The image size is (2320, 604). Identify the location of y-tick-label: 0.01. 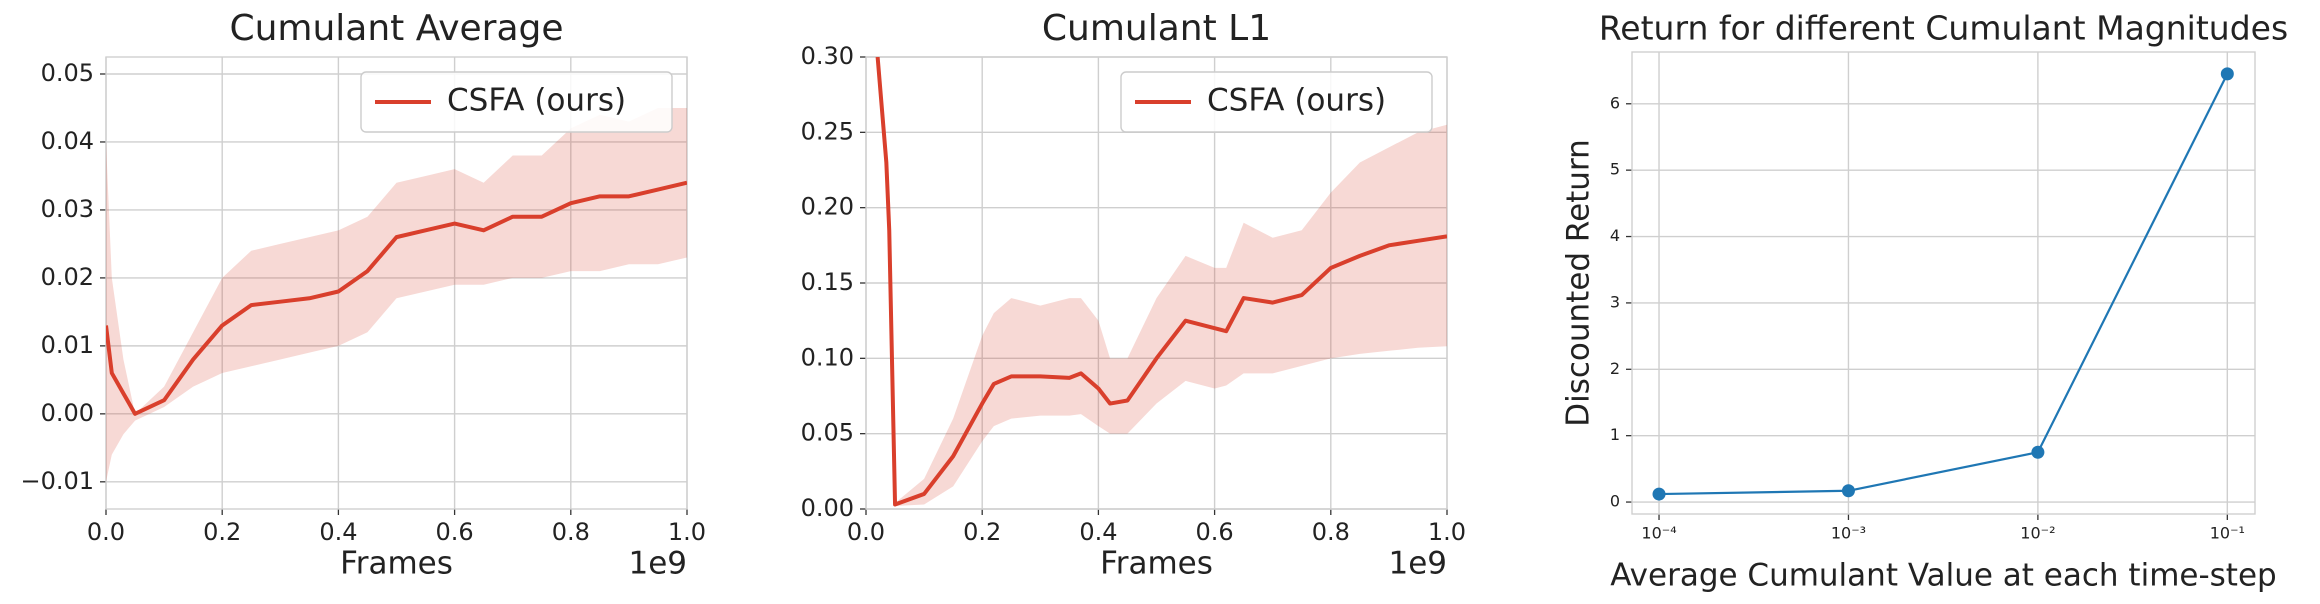
(67, 345).